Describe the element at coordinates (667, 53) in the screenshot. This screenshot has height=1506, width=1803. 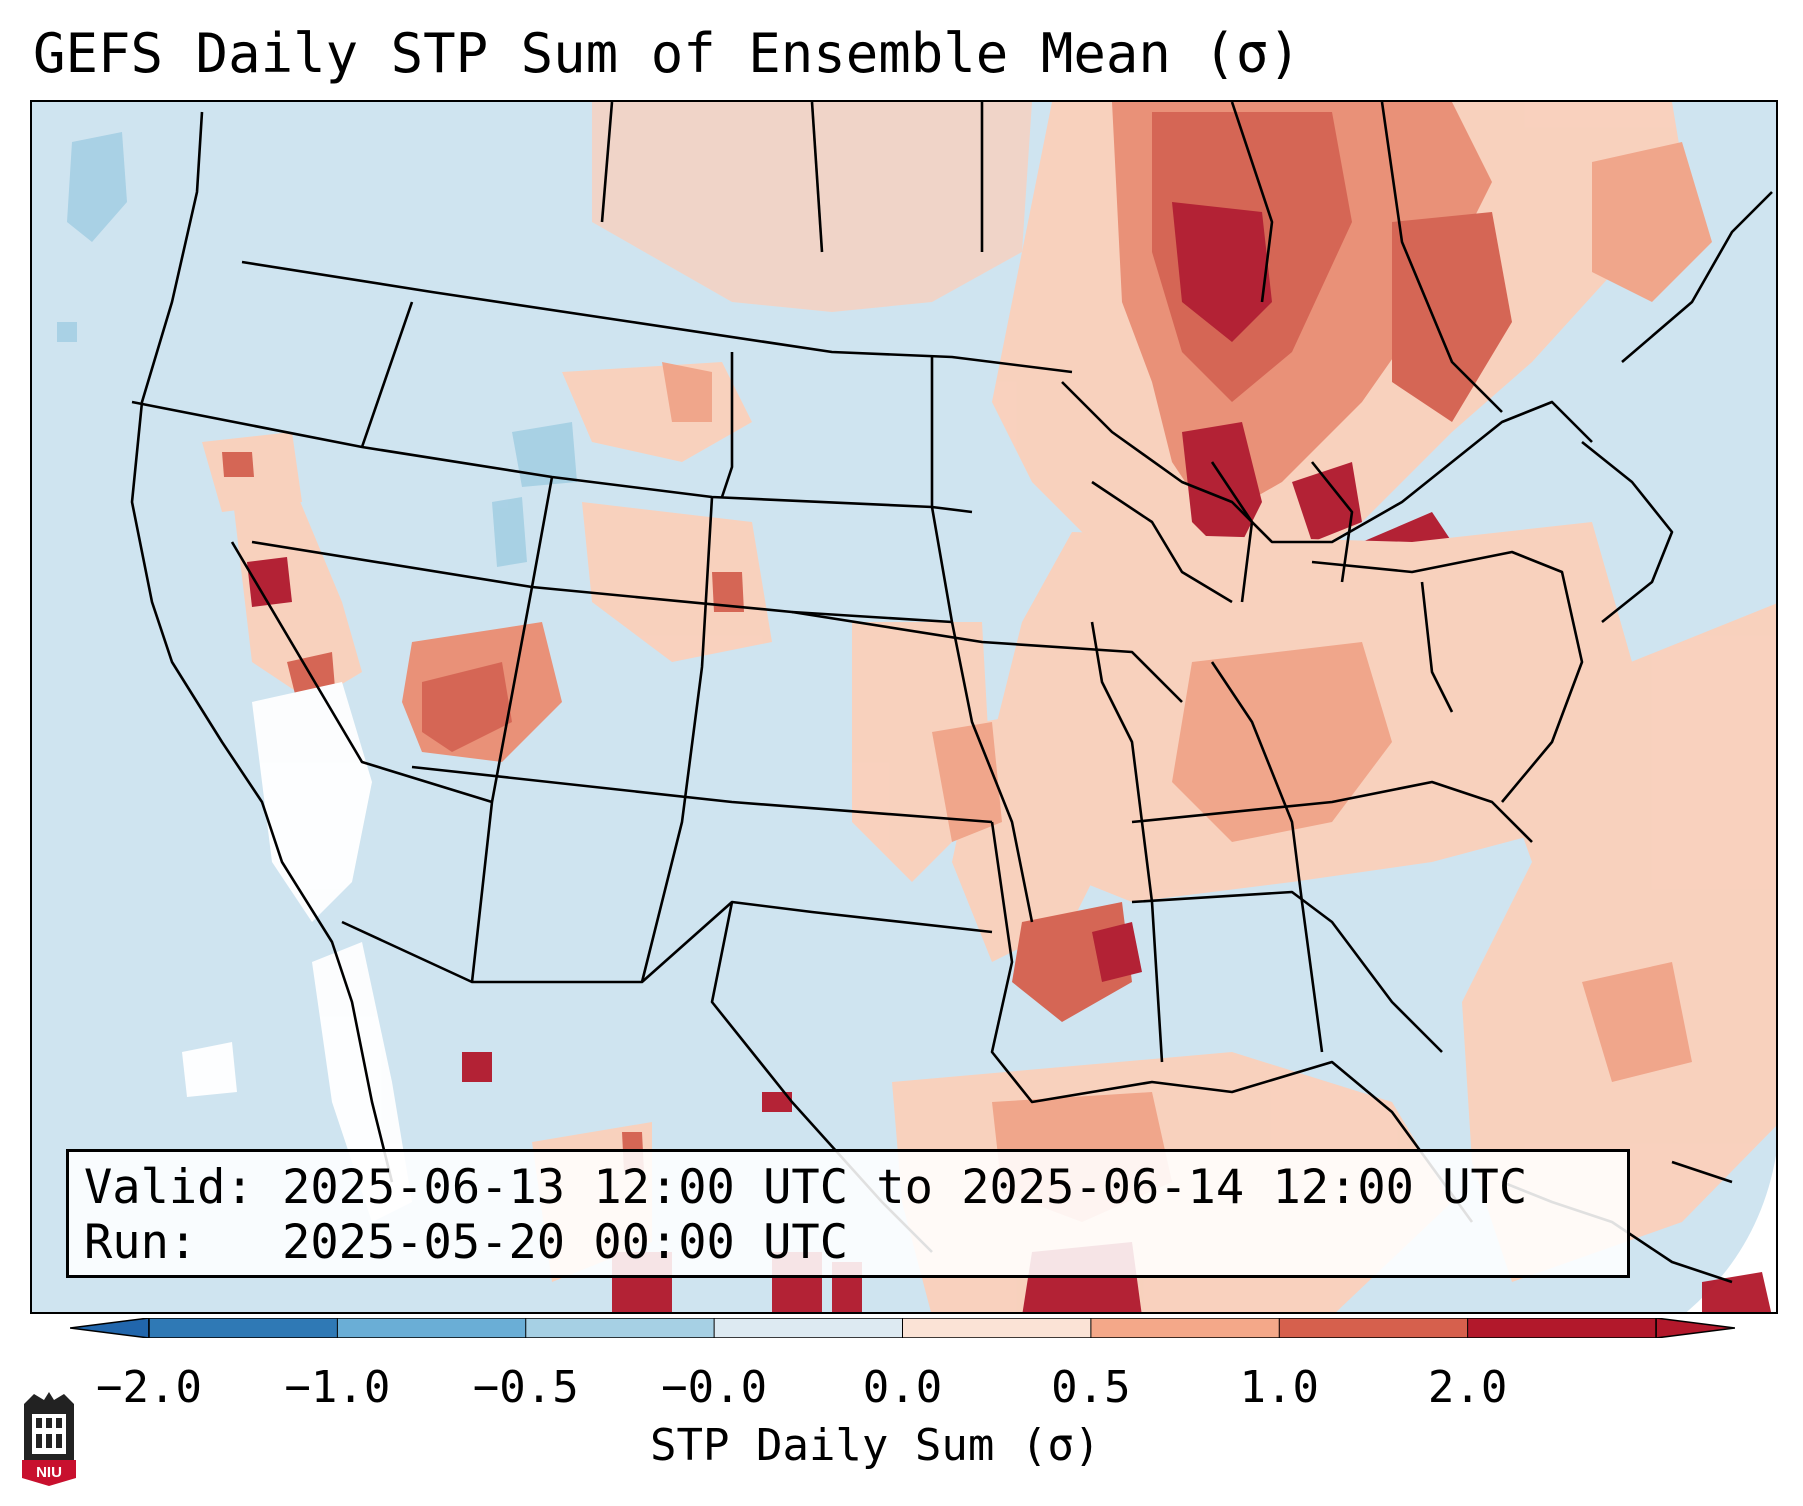
I see `map-title: GEFS Daily STP Sum of Ensemble Mean (σ)` at that location.